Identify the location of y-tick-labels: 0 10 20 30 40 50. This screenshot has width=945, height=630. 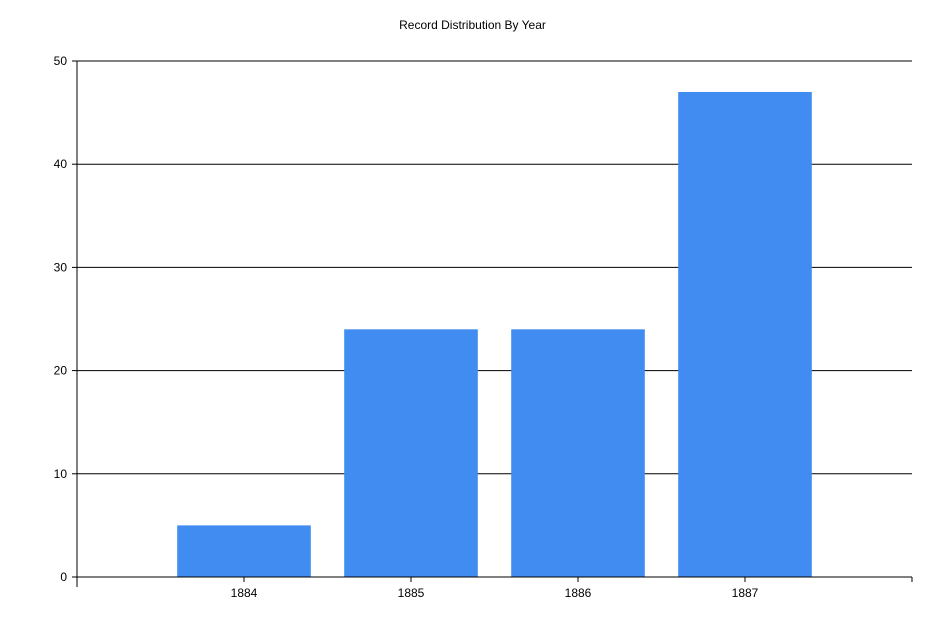
(61, 319).